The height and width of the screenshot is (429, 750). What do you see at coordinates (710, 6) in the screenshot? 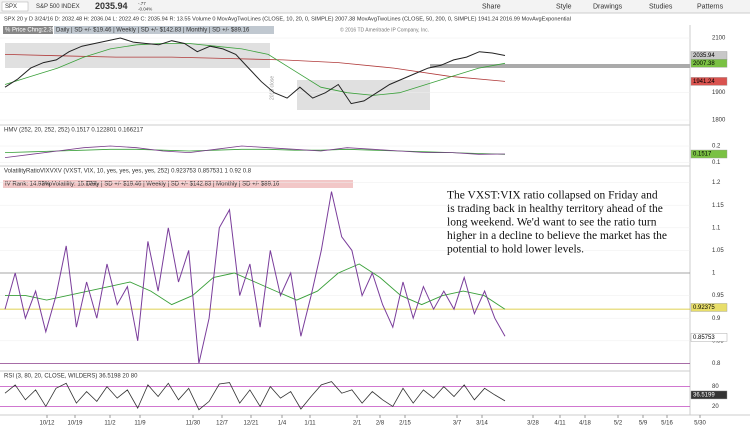
I see `toolbar-button: Patterns` at bounding box center [710, 6].